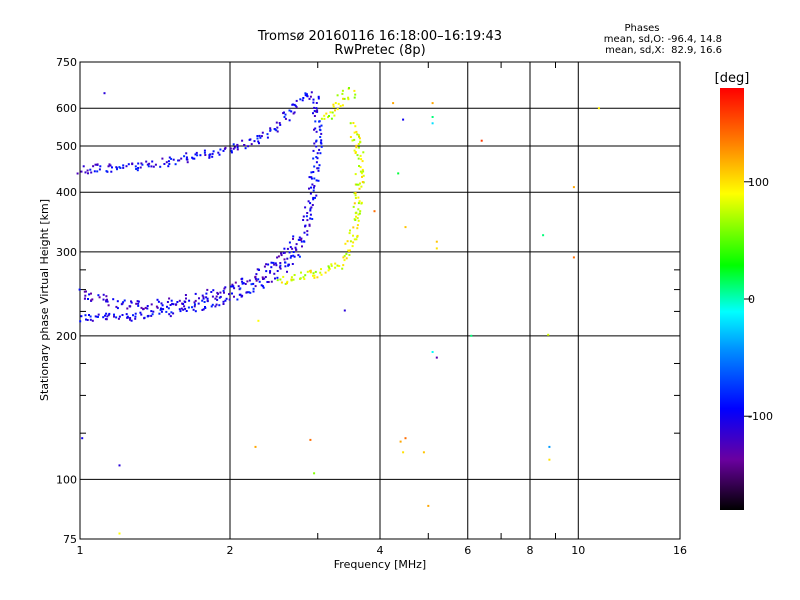 Image resolution: width=800 pixels, height=600 pixels. I want to click on y-axis-label: Stationary phase Virtual Height [km], so click(44, 300).